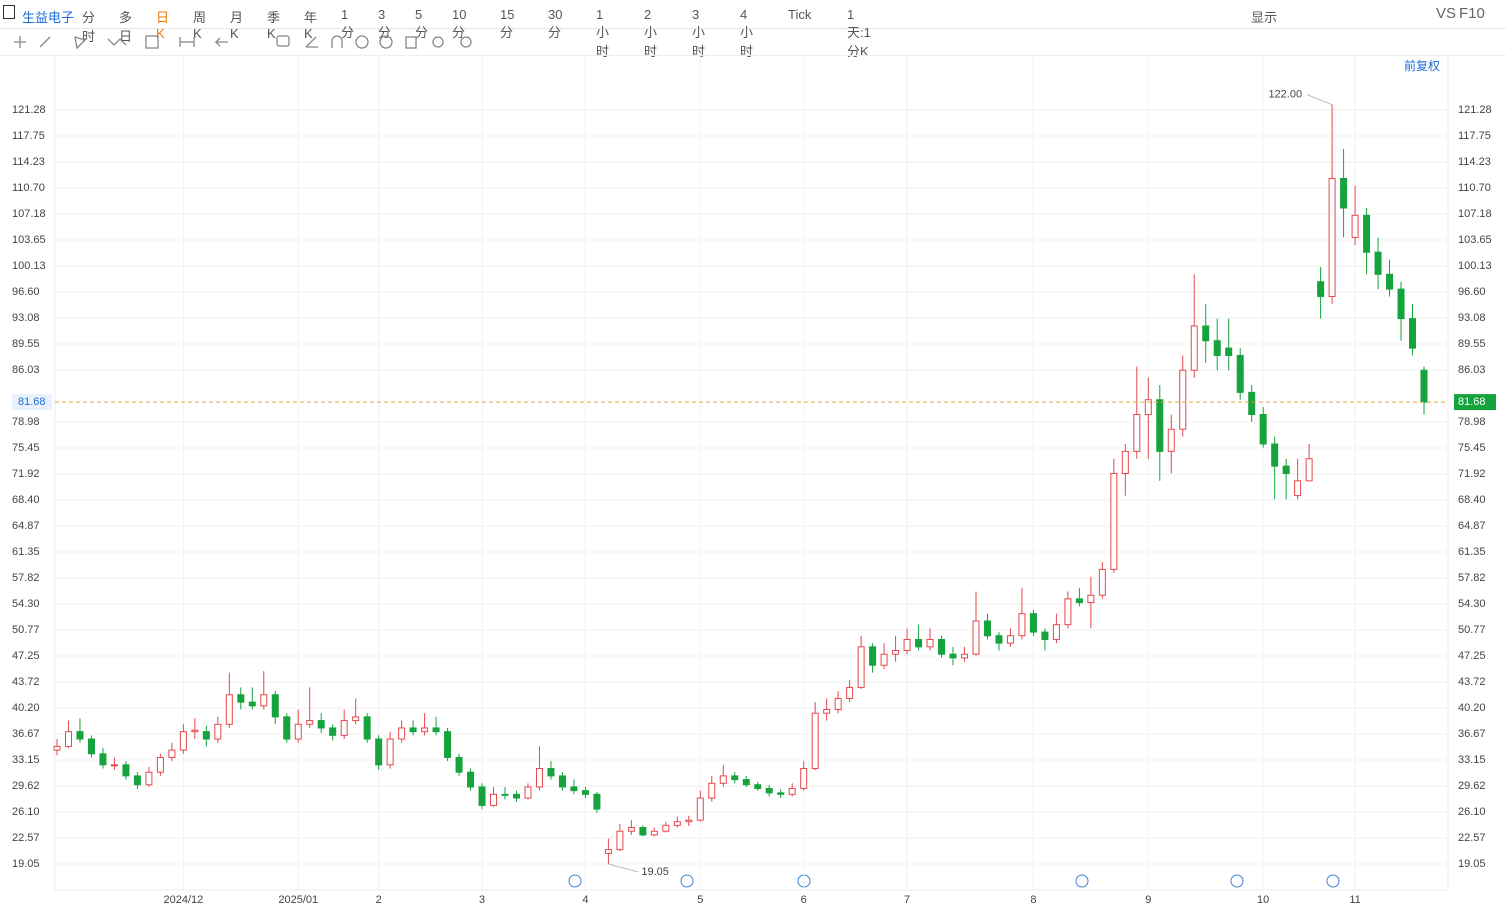 This screenshot has width=1506, height=921. I want to click on y-tick-label: 78.98, so click(26, 422).